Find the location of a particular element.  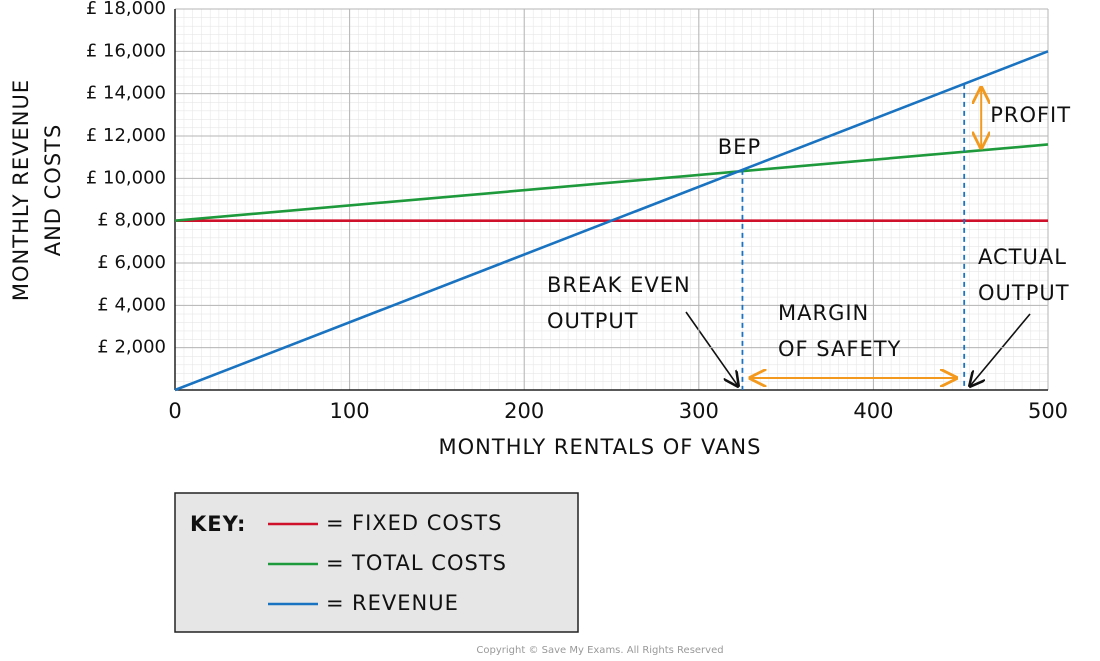

break-even-label: OUTPUT is located at coordinates (593, 321).